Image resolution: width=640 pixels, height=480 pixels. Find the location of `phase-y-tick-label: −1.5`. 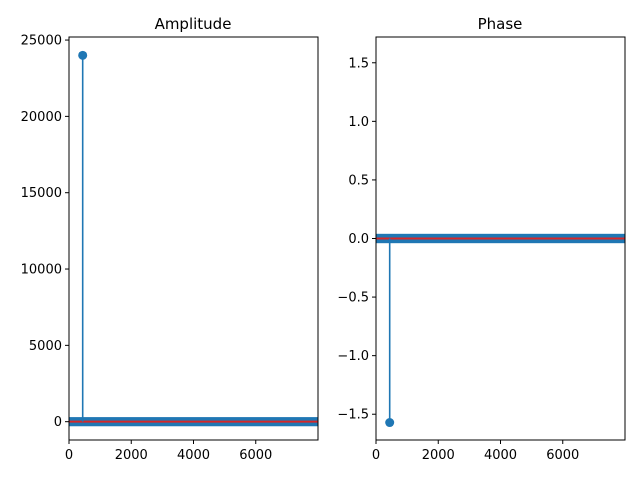

phase-y-tick-label: −1.5 is located at coordinates (353, 415).